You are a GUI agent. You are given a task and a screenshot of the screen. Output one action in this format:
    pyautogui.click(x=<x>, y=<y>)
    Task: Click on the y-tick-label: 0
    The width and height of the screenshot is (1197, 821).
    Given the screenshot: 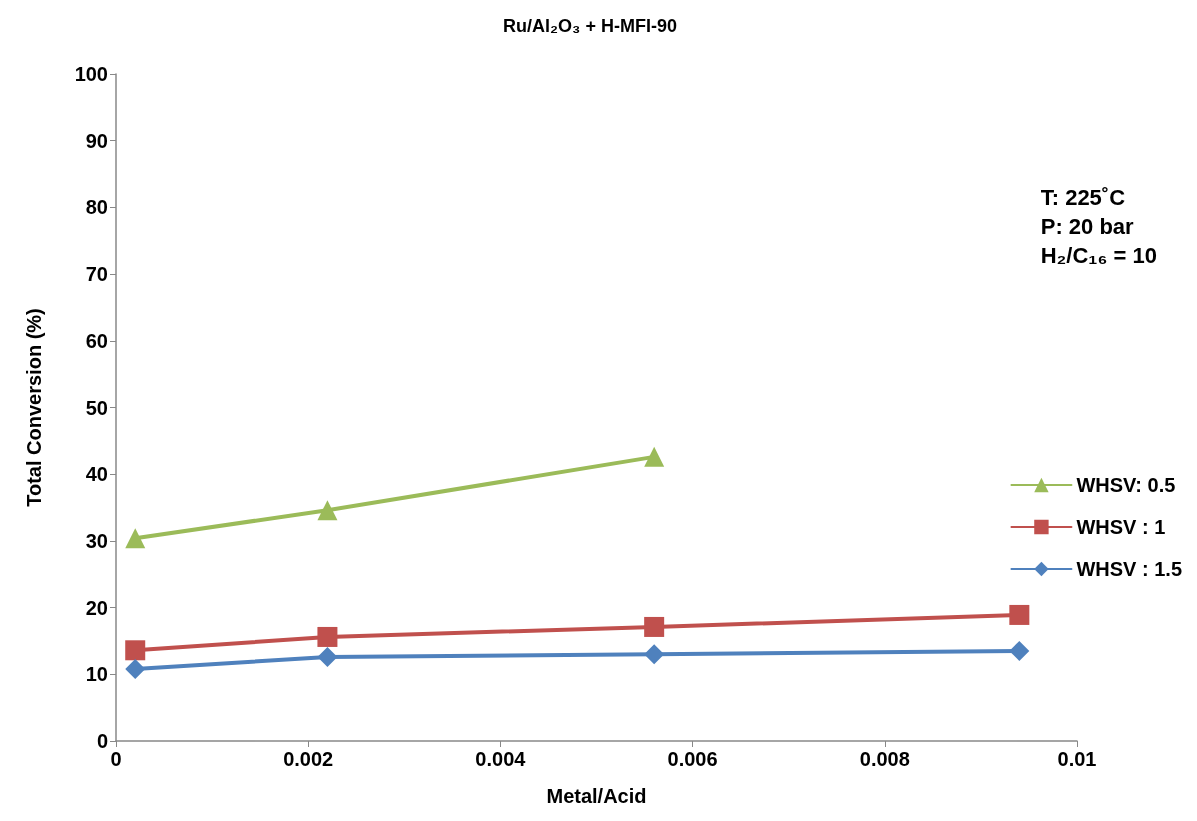 What is the action you would take?
    pyautogui.click(x=102, y=741)
    